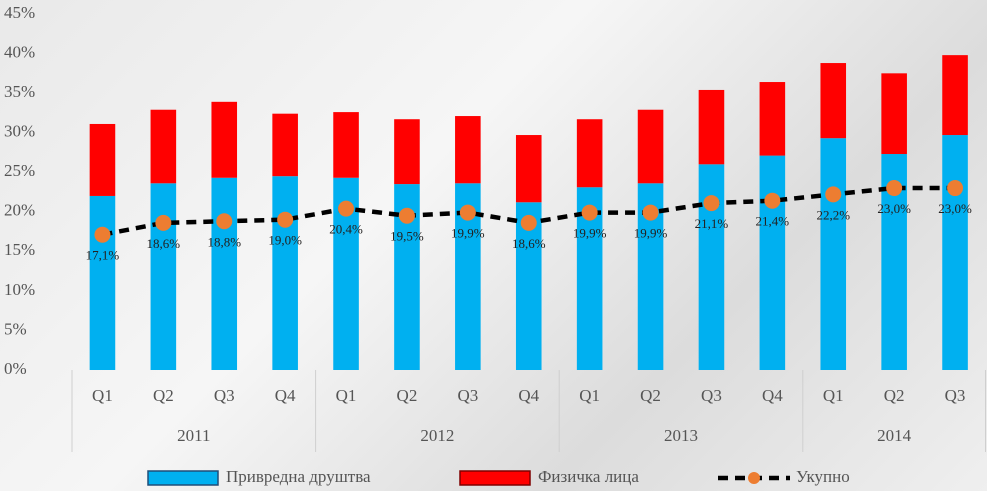  What do you see at coordinates (19, 12) in the screenshot?
I see `y-tick-label: 45%` at bounding box center [19, 12].